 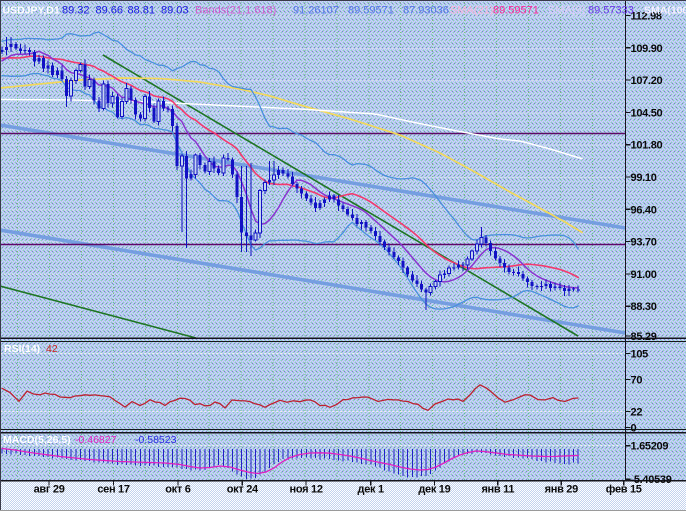 I want to click on svg-text: -0.46827, so click(x=96, y=440).